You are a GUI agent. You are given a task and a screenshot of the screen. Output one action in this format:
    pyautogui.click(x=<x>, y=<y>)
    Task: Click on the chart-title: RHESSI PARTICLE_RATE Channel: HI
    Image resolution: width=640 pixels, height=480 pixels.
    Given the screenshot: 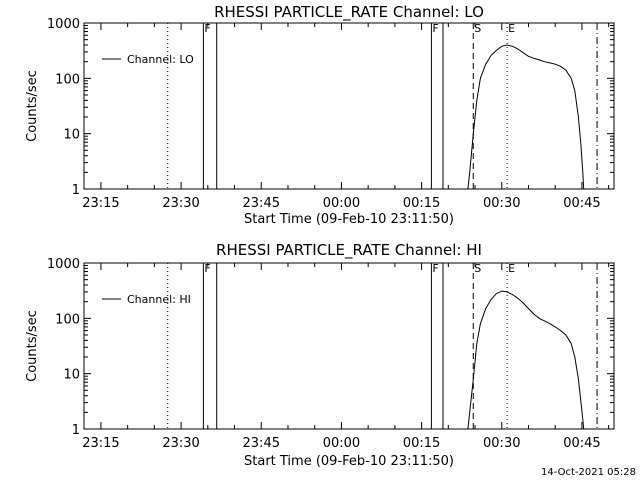 What is the action you would take?
    pyautogui.click(x=349, y=250)
    